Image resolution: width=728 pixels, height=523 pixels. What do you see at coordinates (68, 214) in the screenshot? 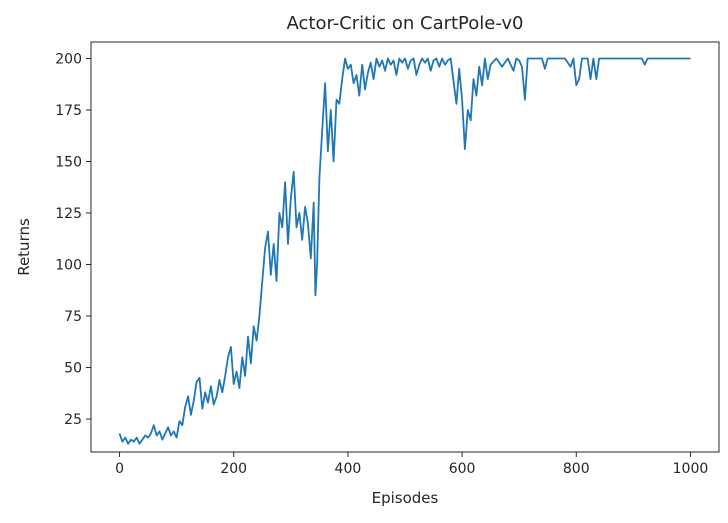
I see `y-tick-label: 125` at bounding box center [68, 214].